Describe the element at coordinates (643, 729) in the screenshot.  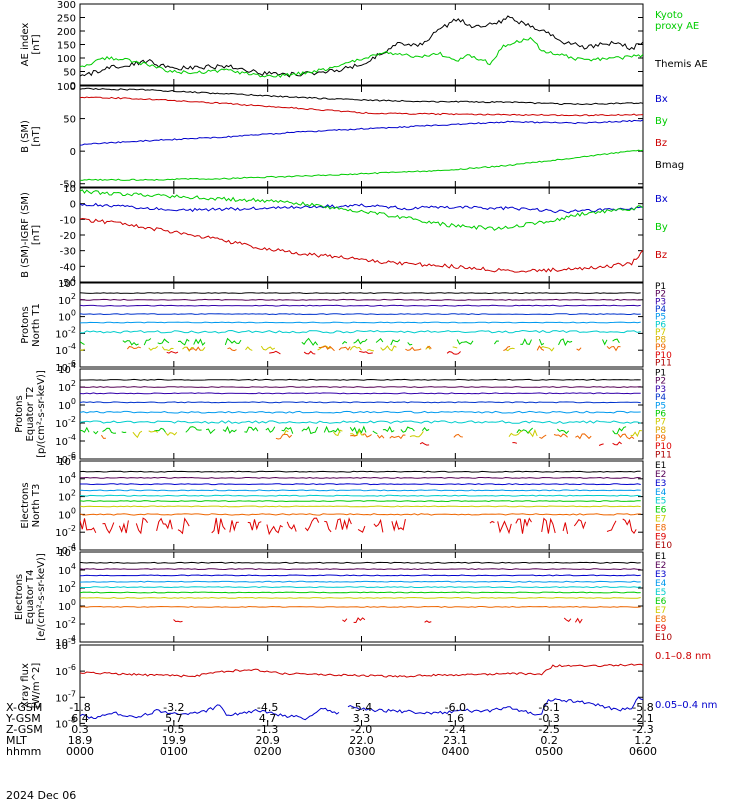
I see `ephemeris-value: -2.3` at that location.